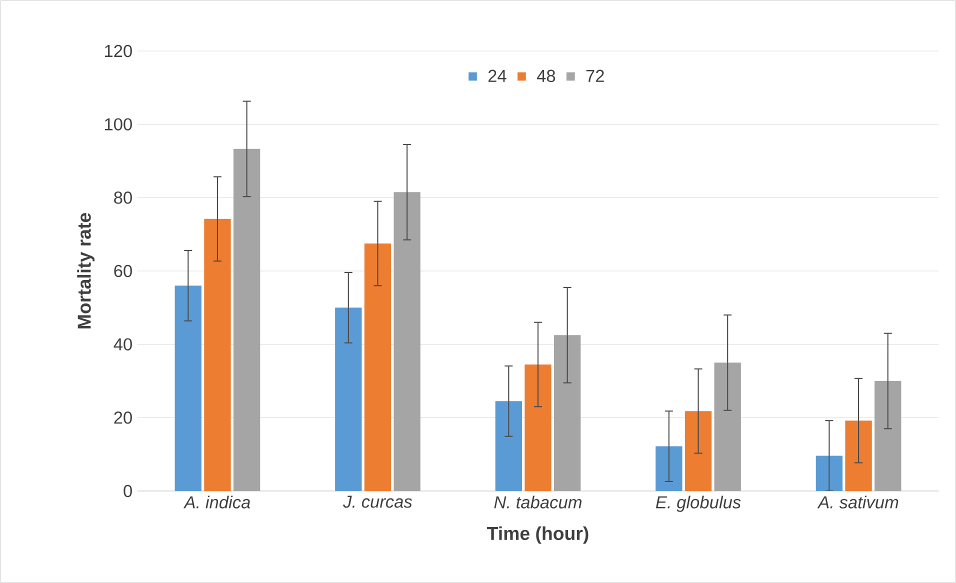  Describe the element at coordinates (128, 491) in the screenshot. I see `y-tick-label: 0` at that location.